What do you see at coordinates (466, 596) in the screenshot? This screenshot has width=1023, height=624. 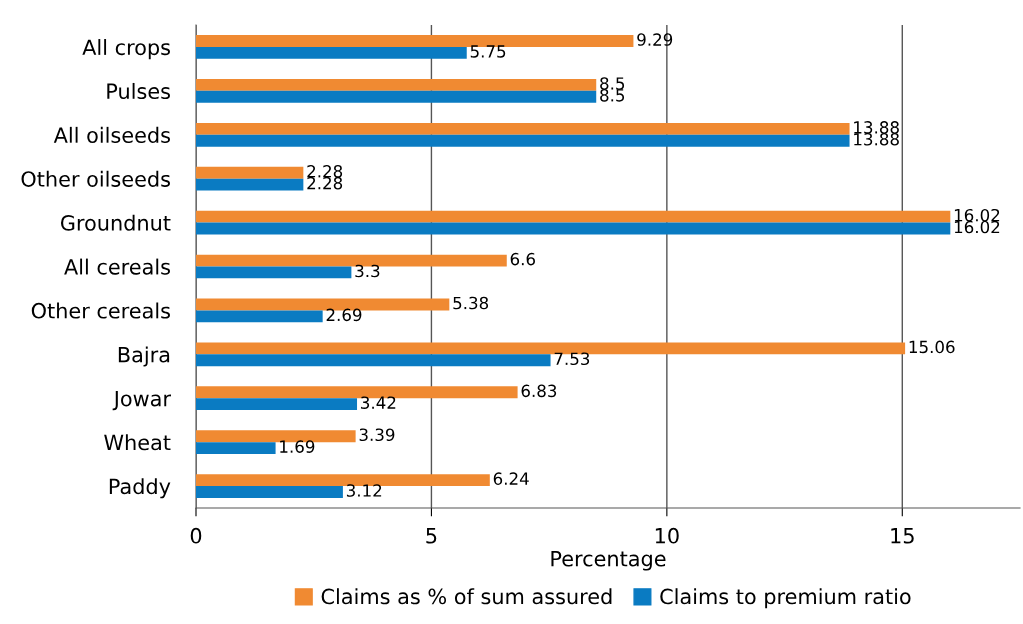 I see `legend-label: Claims as % of sum assured` at bounding box center [466, 596].